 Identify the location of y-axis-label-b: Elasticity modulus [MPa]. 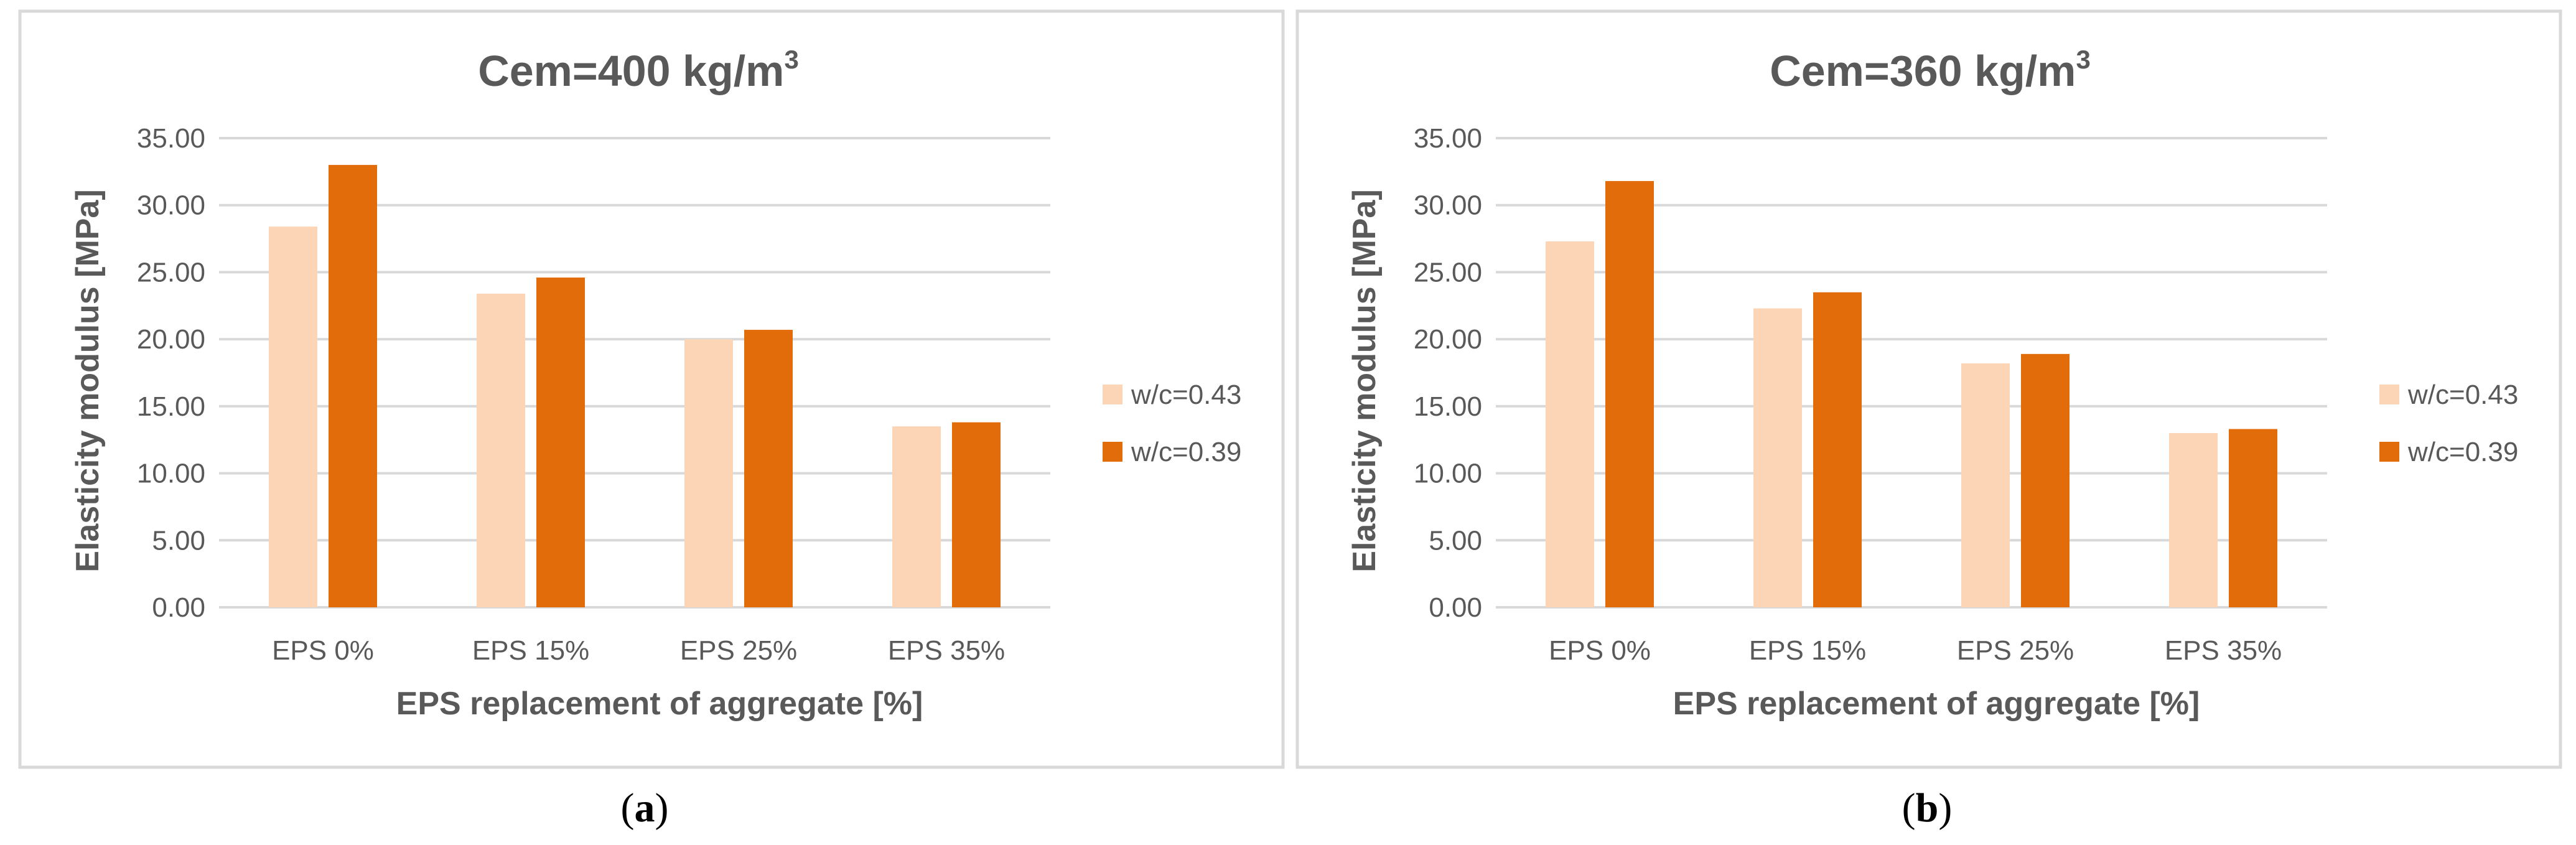
(1364, 381).